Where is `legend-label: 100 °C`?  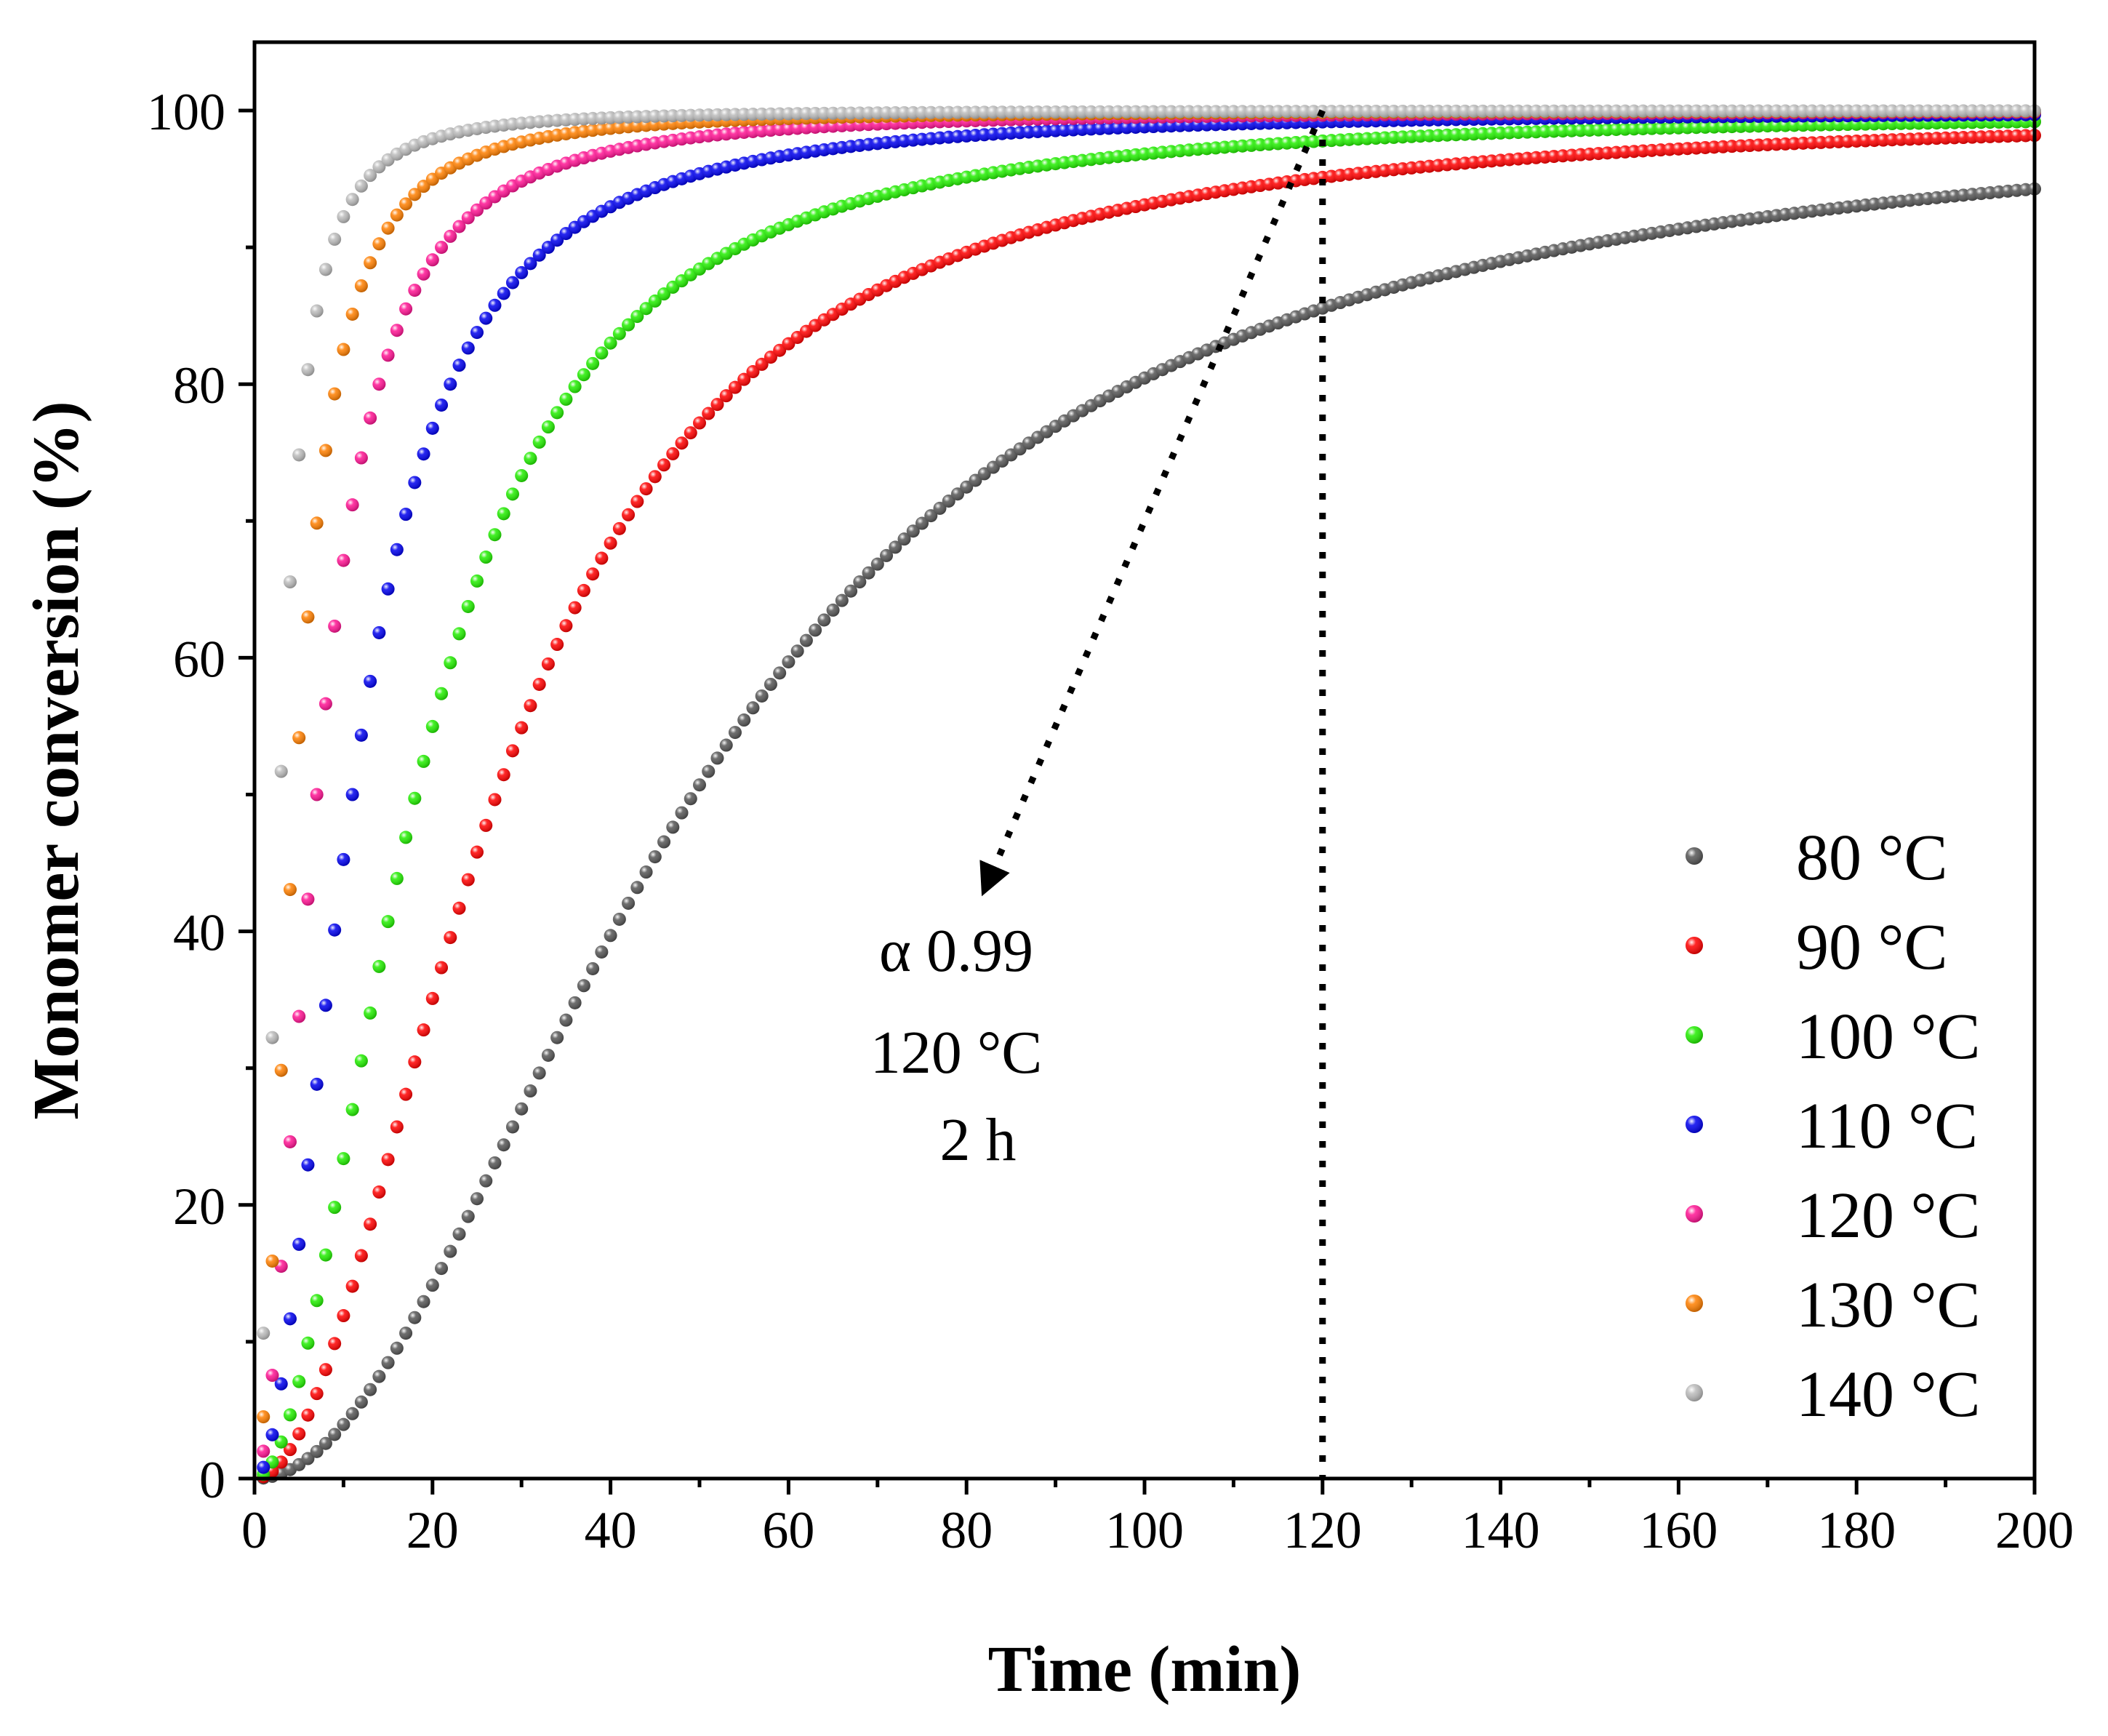 legend-label: 100 °C is located at coordinates (1889, 1037).